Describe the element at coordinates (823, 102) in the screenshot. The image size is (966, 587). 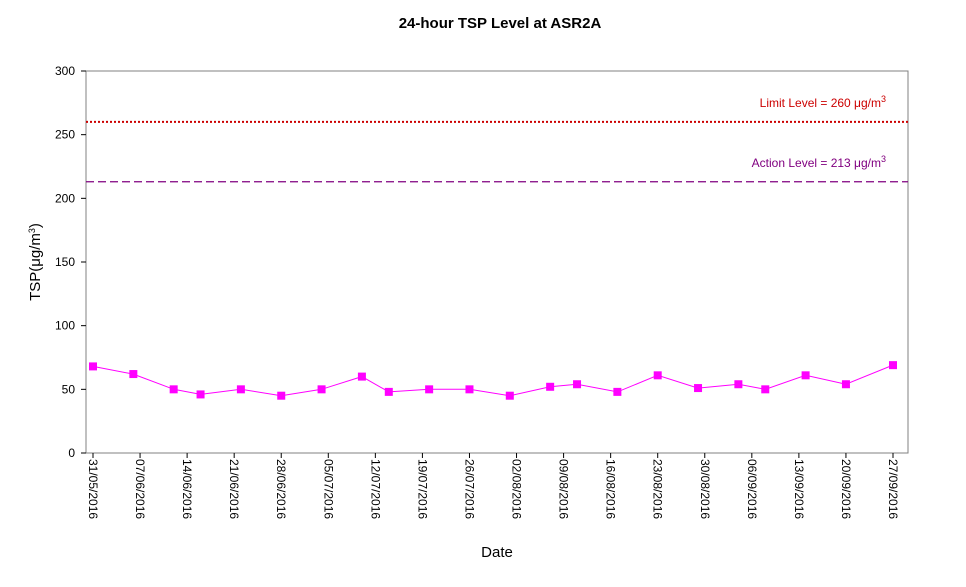
I see `reference-line-label: Limit Level = 260 μg/m3` at that location.